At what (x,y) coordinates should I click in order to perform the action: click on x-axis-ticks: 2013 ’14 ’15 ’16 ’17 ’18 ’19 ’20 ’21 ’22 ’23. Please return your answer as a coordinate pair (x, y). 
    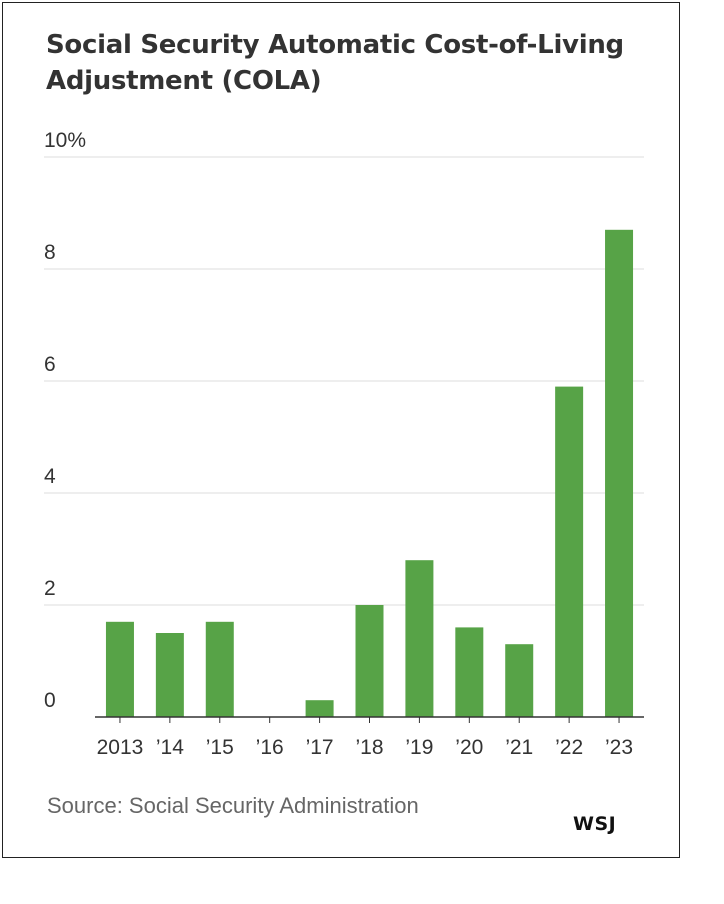
    Looking at the image, I should click on (369, 737).